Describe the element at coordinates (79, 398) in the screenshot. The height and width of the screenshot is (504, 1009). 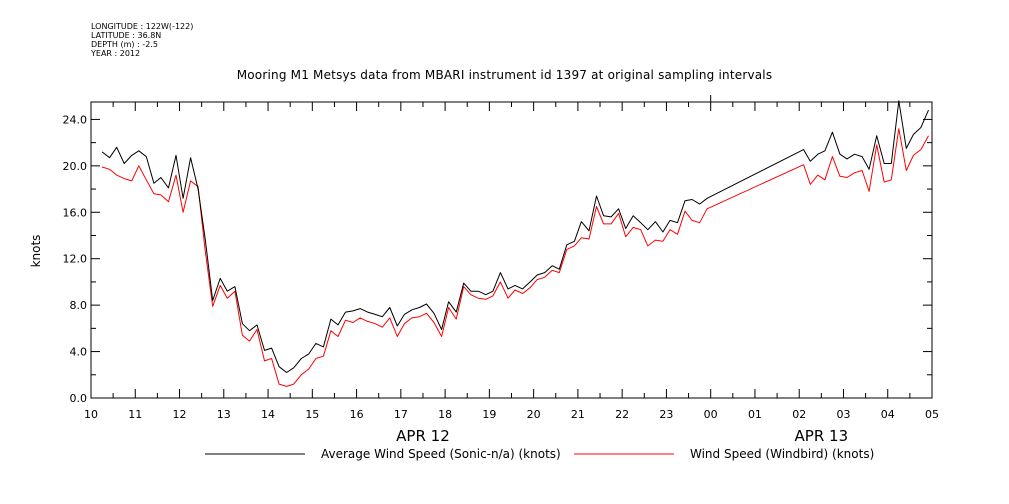
I see `y-tick-label: 0.0` at that location.